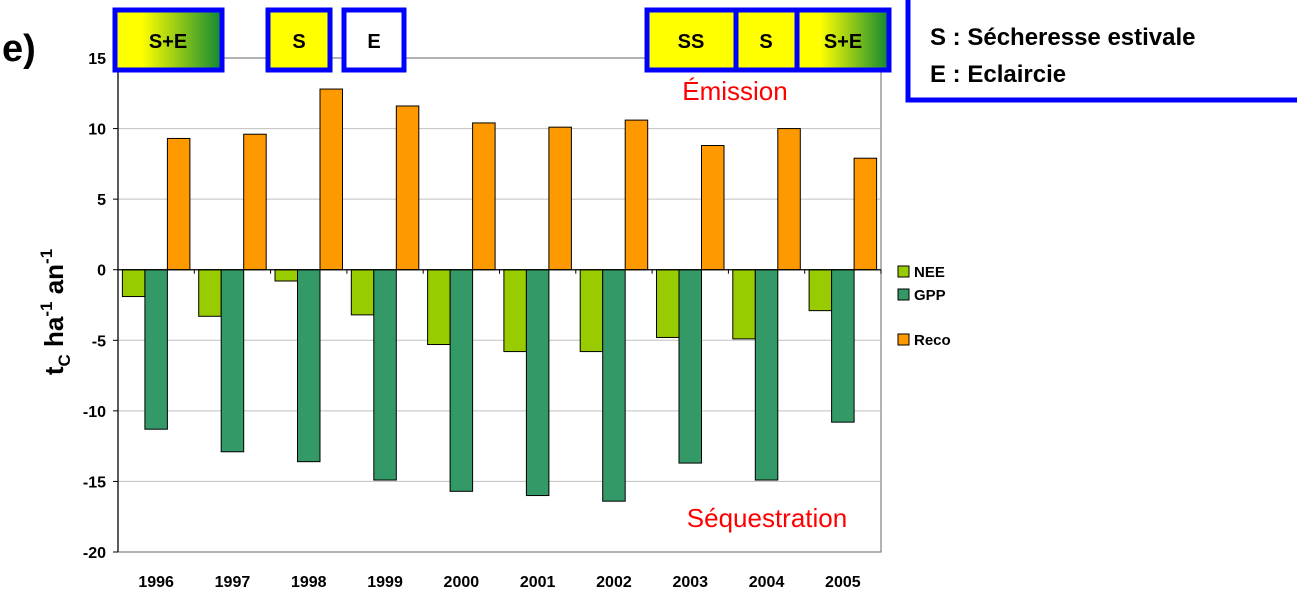 This screenshot has width=1297, height=596. What do you see at coordinates (19, 49) in the screenshot?
I see `panel-label: e)` at bounding box center [19, 49].